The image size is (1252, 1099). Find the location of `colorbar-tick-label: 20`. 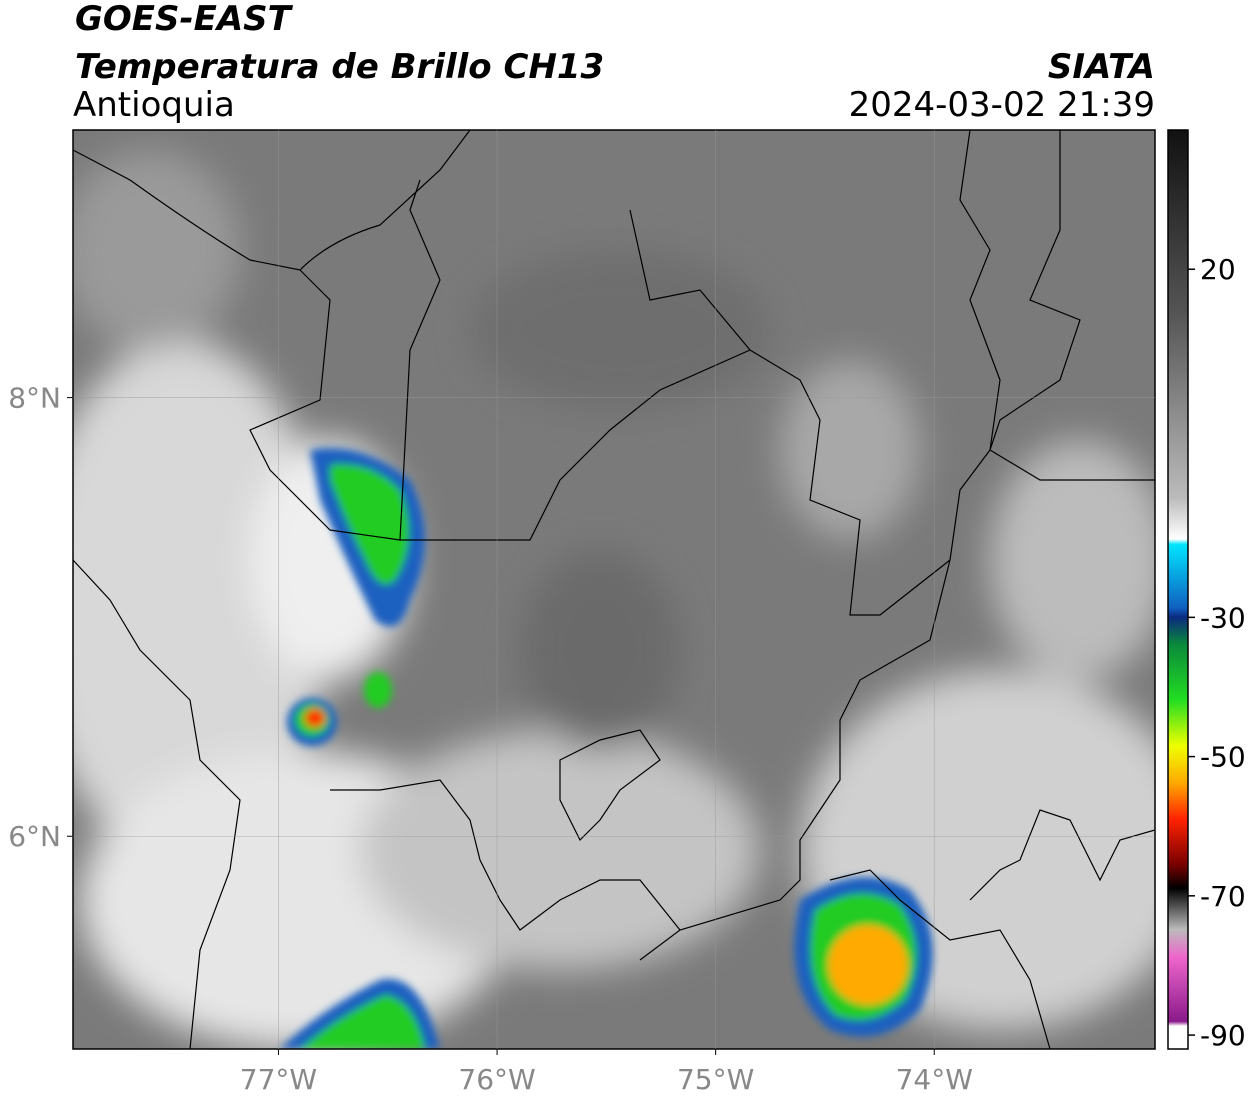

colorbar-tick-label: 20 is located at coordinates (1218, 269).